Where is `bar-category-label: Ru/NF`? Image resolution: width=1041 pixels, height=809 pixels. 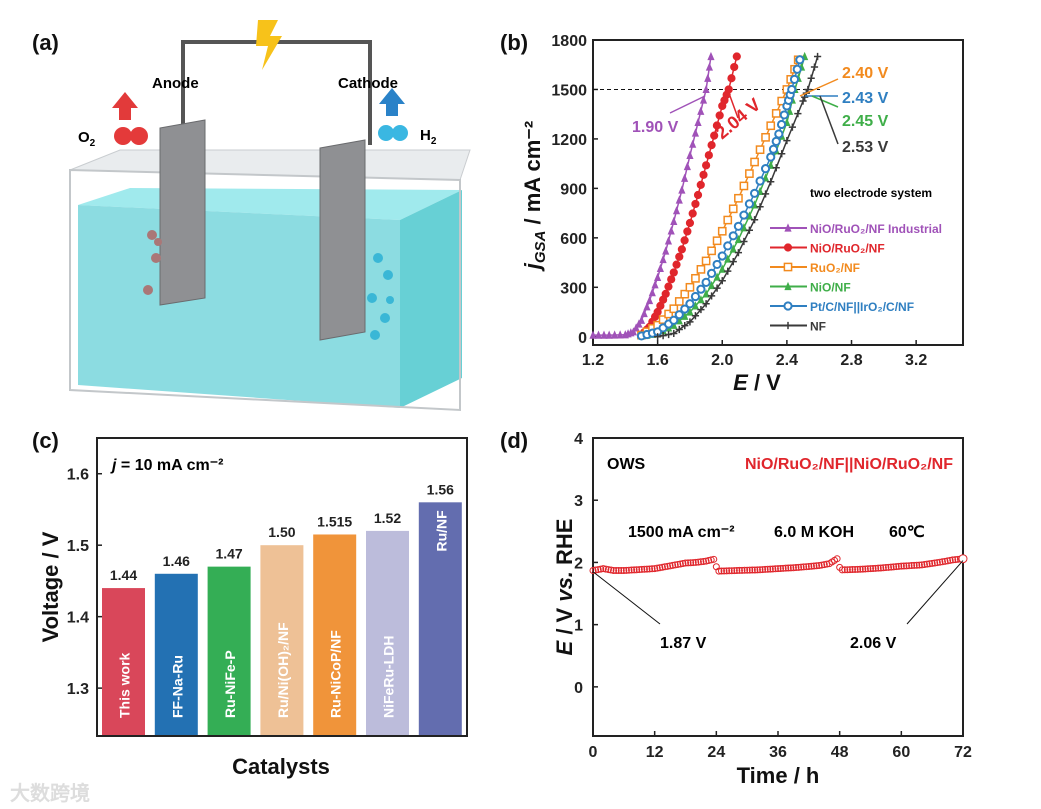 bar-category-label: Ru/NF is located at coordinates (441, 531).